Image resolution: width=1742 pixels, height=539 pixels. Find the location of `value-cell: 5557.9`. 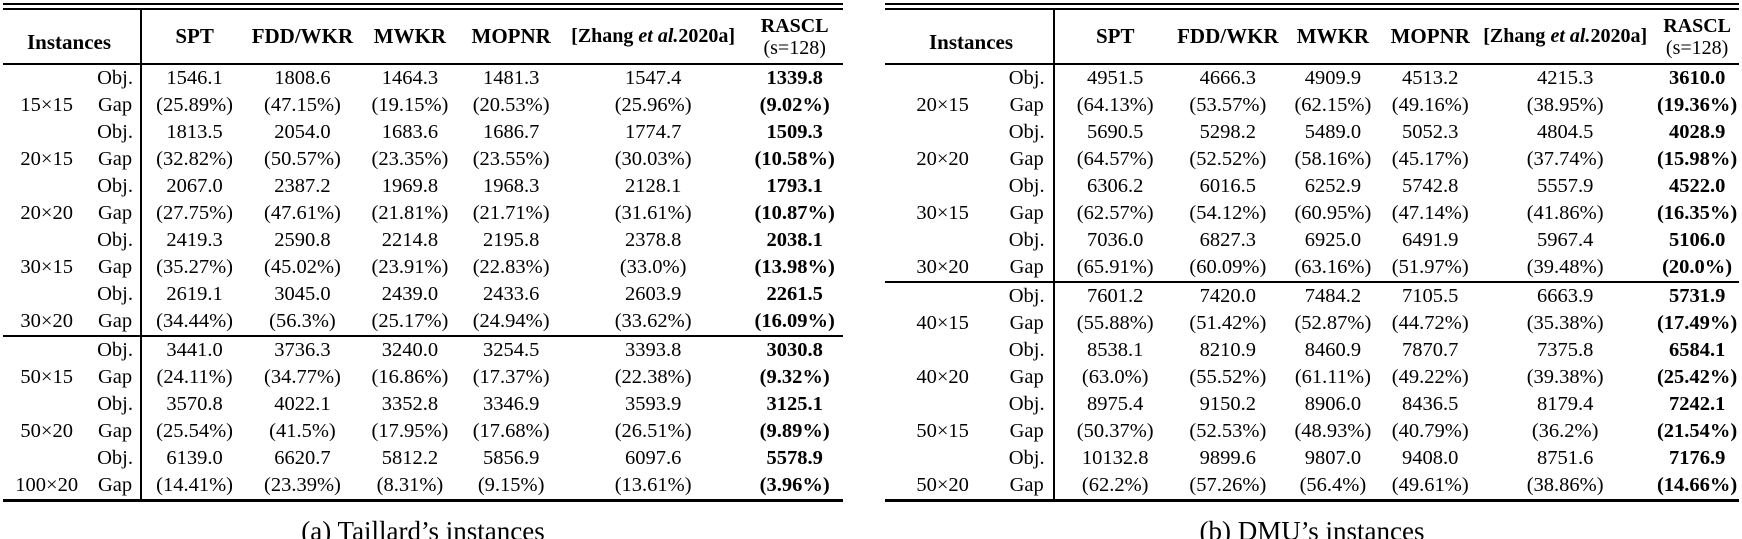

value-cell: 5557.9 is located at coordinates (1565, 186).